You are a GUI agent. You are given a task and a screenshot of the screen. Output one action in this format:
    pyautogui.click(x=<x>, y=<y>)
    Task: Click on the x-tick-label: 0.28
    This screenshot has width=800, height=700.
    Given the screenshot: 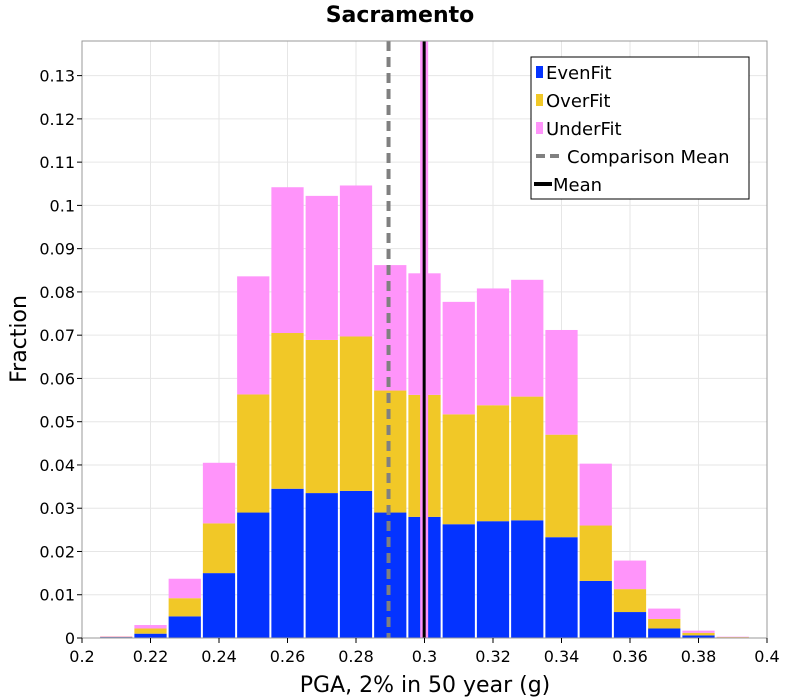 What is the action you would take?
    pyautogui.click(x=356, y=656)
    